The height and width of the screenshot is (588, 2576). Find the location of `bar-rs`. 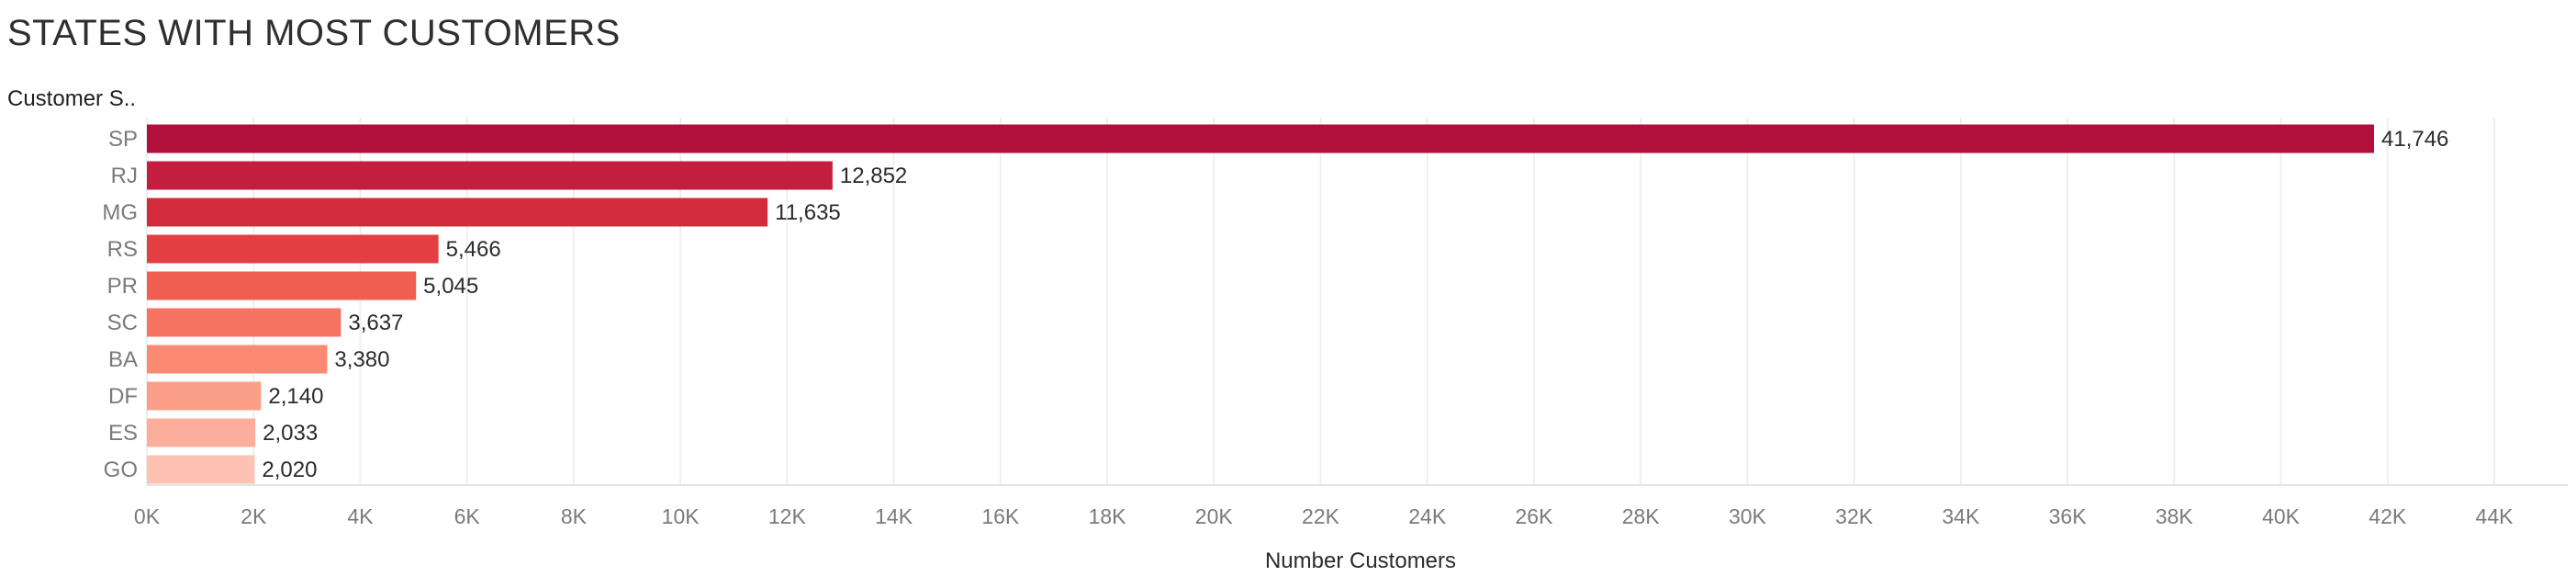

bar-rs is located at coordinates (293, 249).